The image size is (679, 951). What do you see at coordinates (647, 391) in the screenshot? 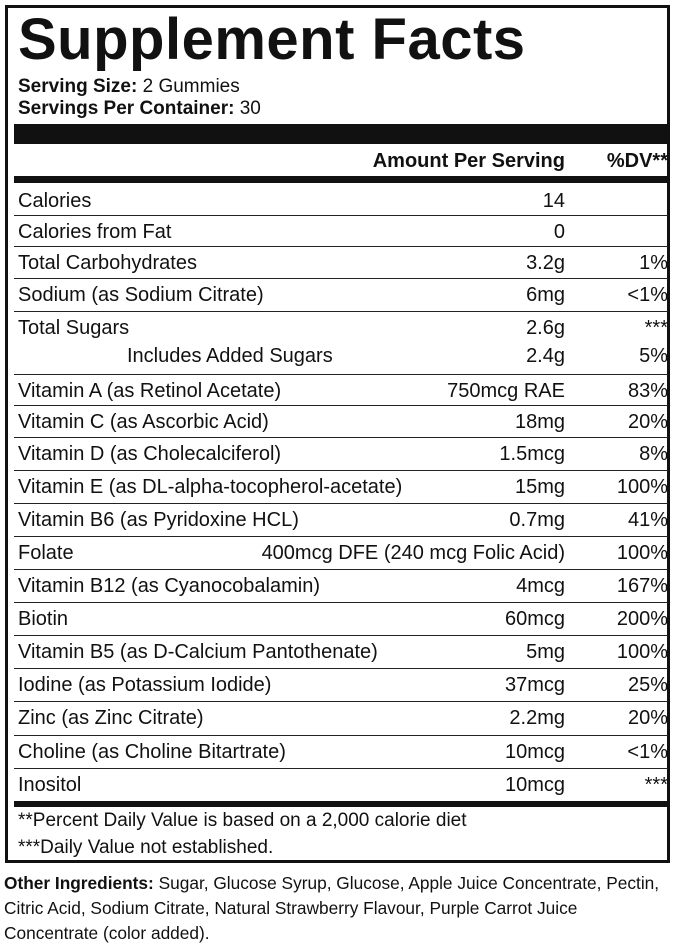
I see `nutrient-dv: 83%` at bounding box center [647, 391].